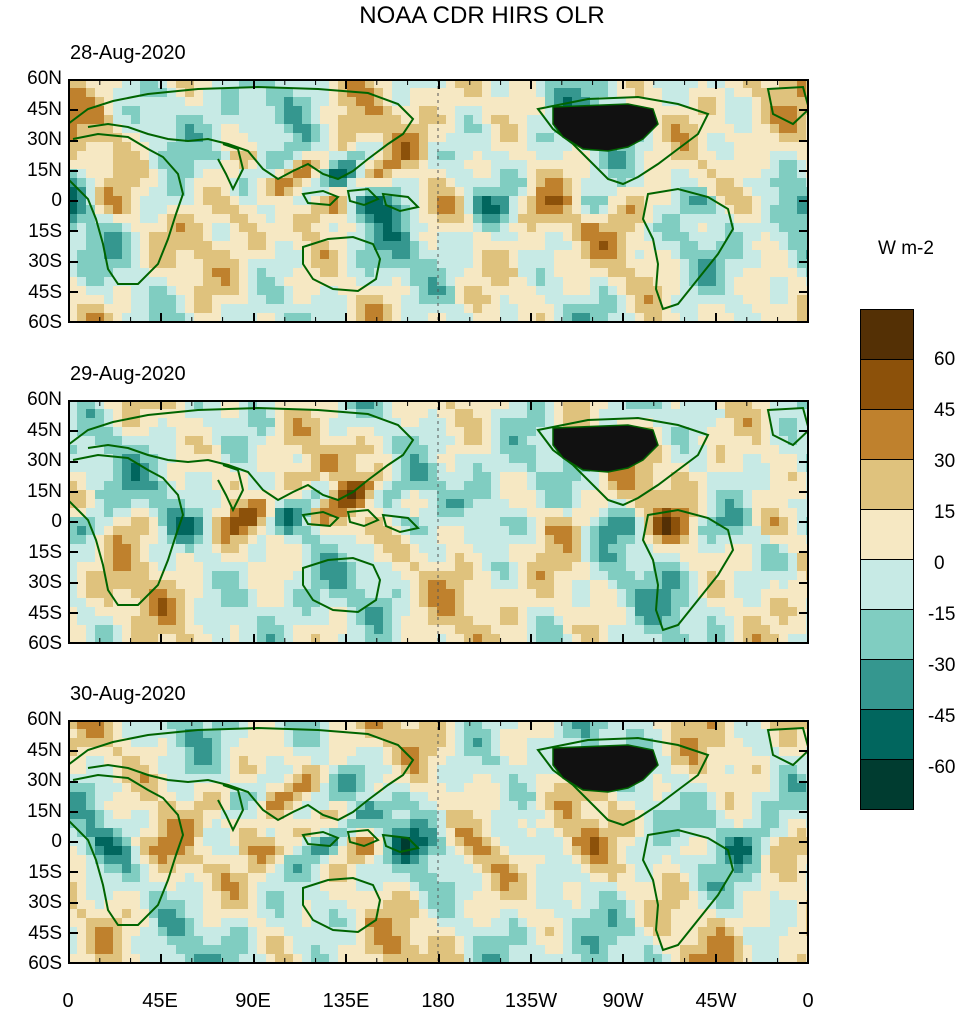 The height and width of the screenshot is (1013, 964). I want to click on figure-title: NOAA CDR HIRS OLR, so click(482, 15).